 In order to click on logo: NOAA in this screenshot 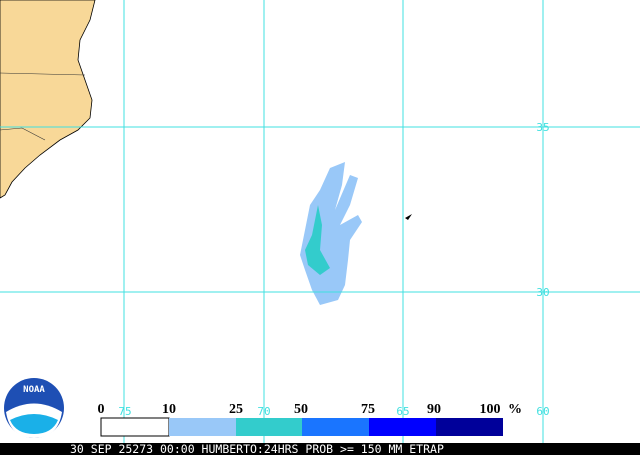, I will do `click(34, 408)`.